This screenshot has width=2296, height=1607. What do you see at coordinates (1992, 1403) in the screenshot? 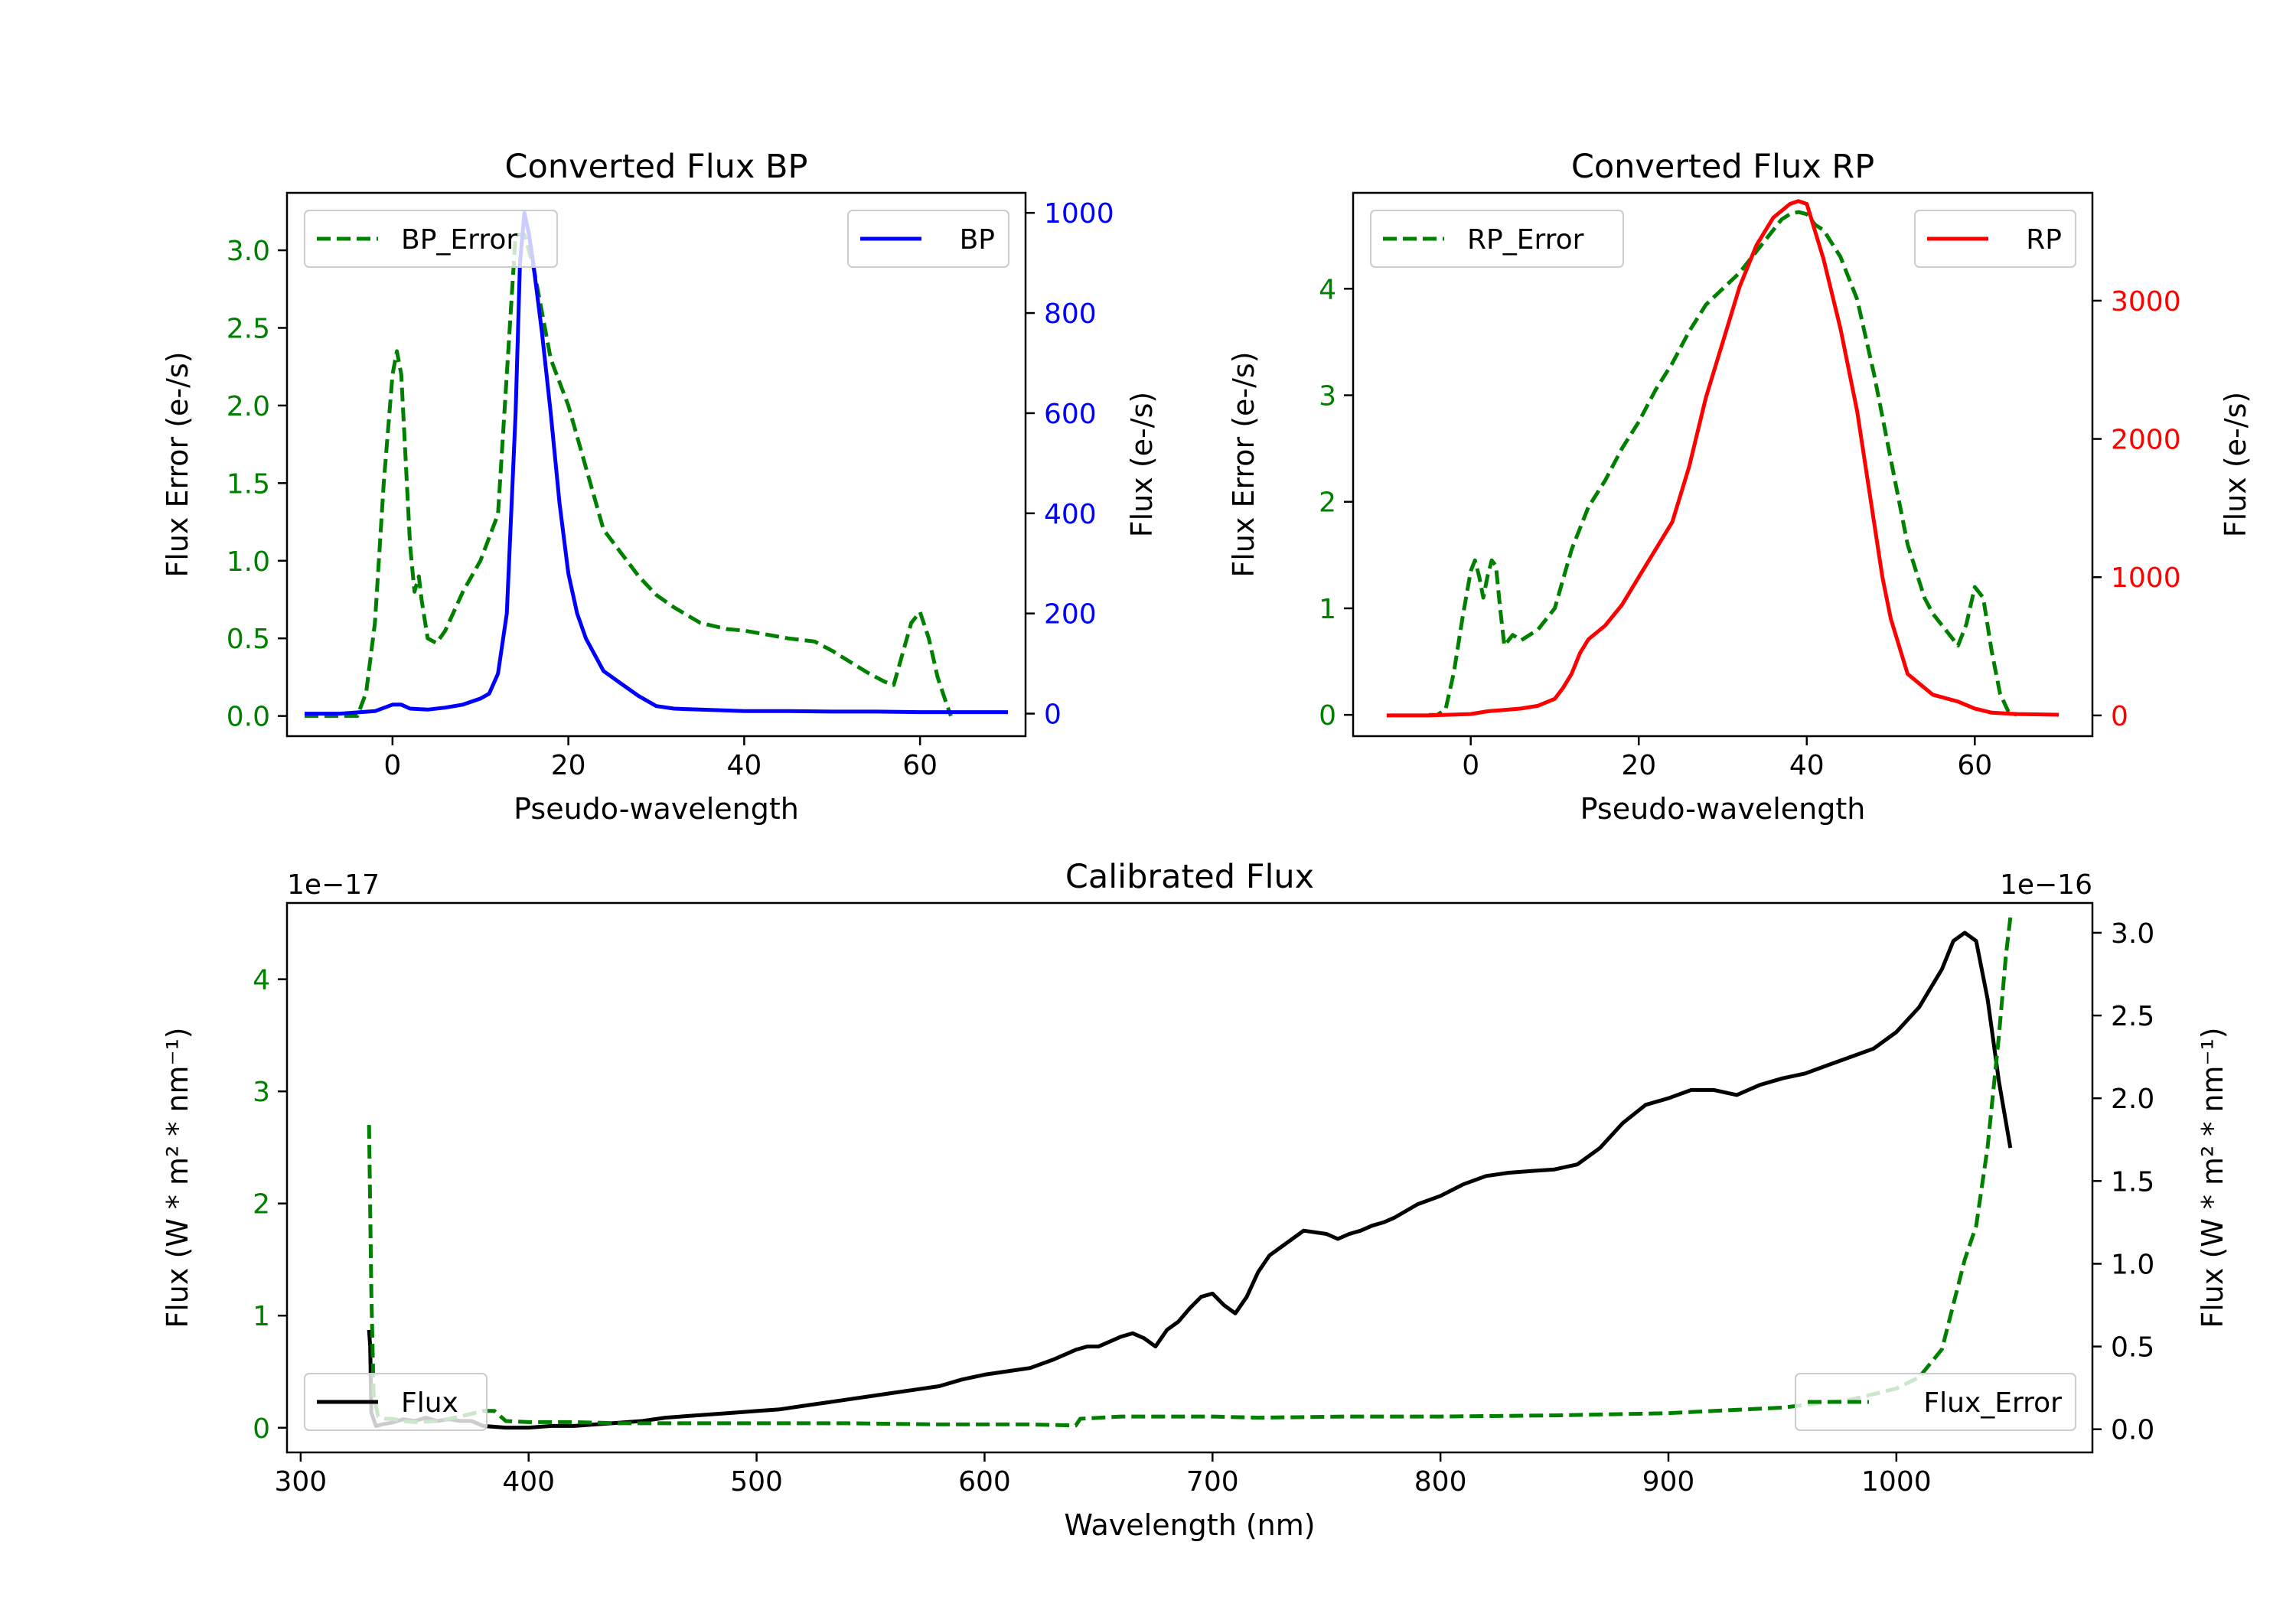
I see `chart-calibrated-legend-right-label: Flux_Error` at bounding box center [1992, 1403].